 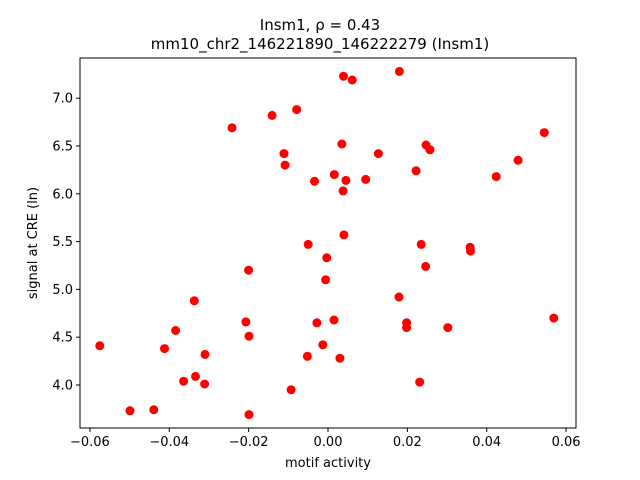 What do you see at coordinates (62, 194) in the screenshot?
I see `y-tick-label: 6.0` at bounding box center [62, 194].